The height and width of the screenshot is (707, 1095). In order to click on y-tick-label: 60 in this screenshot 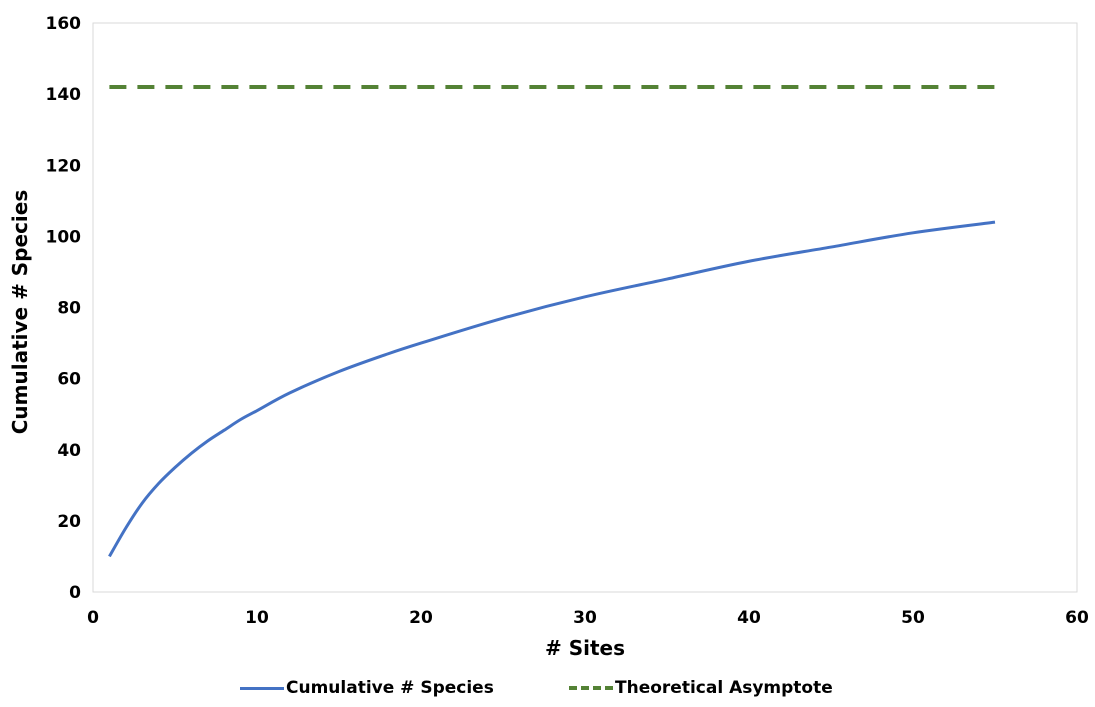, I will do `click(69, 380)`.